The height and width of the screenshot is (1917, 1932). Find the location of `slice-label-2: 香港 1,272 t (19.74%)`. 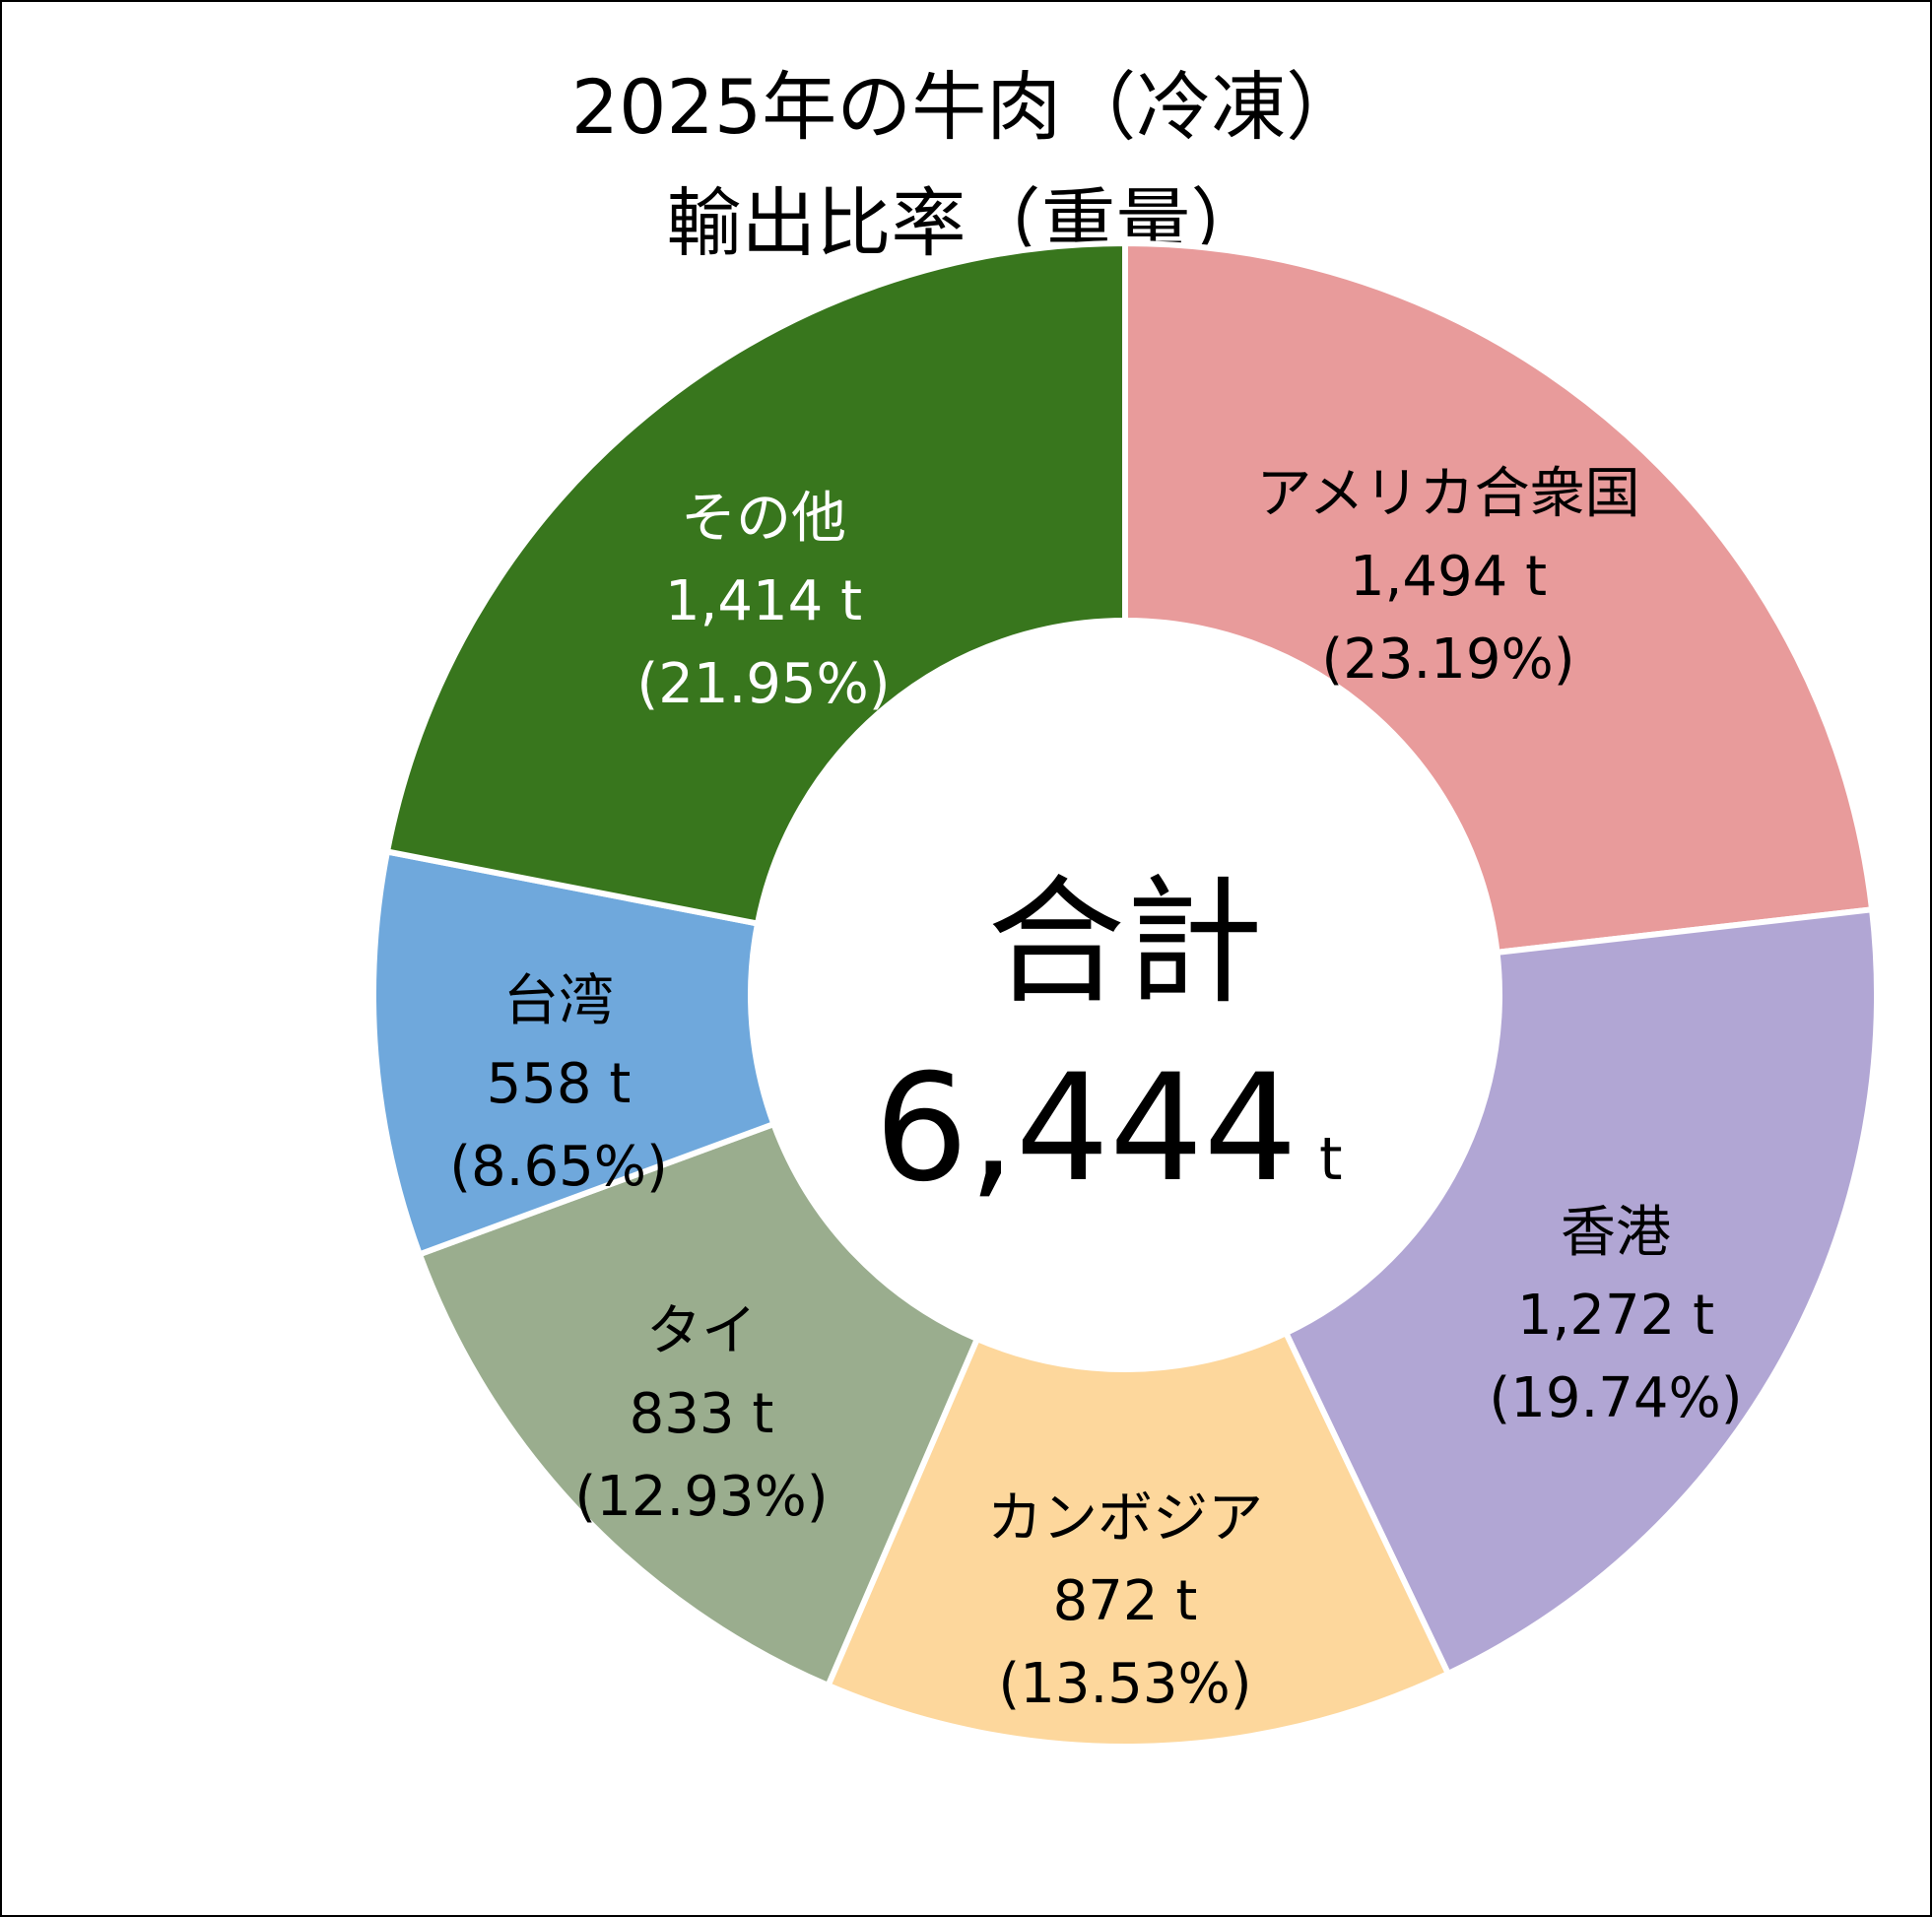

slice-label-2: 香港 1,272 t (19.74%) is located at coordinates (1615, 1315).